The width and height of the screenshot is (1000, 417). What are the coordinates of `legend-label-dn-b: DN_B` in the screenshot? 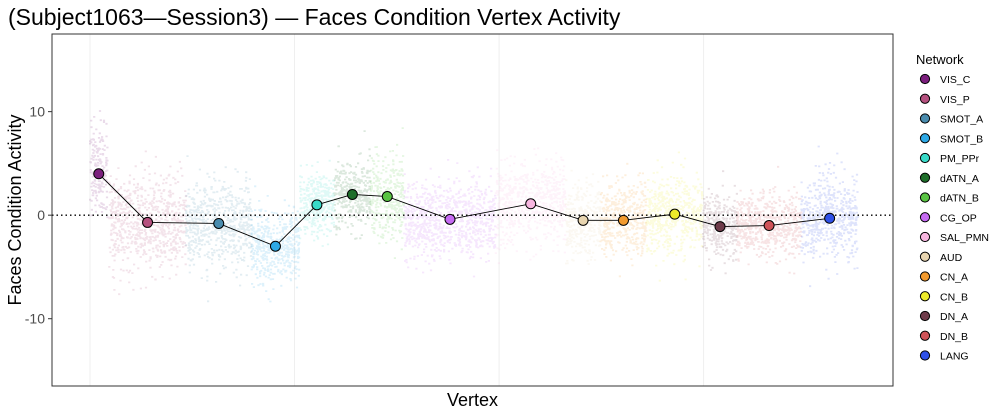 It's located at (954, 337).